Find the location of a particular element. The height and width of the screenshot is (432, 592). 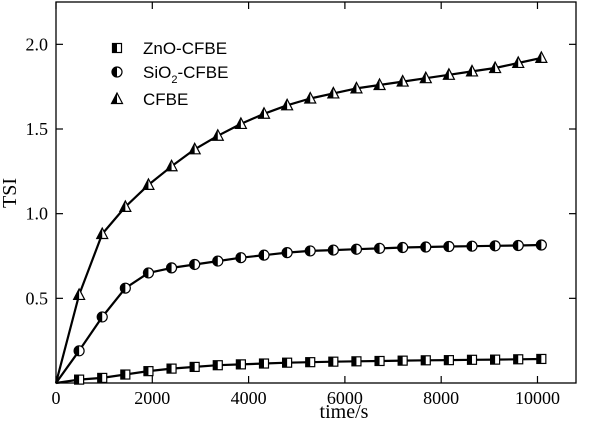

x-tick-label: 2000 is located at coordinates (152, 398).